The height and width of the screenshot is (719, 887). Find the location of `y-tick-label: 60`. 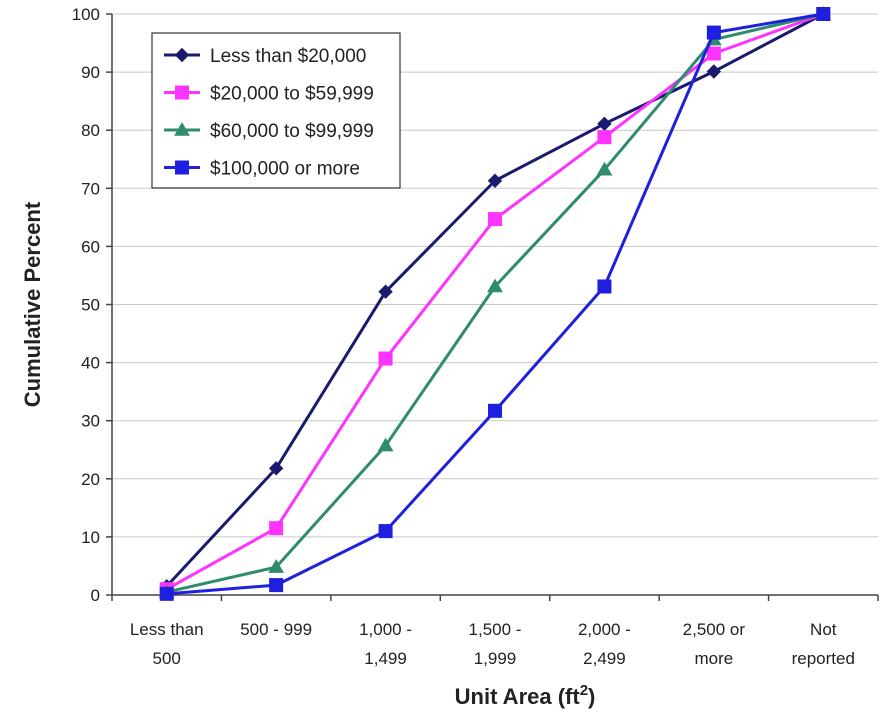

y-tick-label: 60 is located at coordinates (90, 246).